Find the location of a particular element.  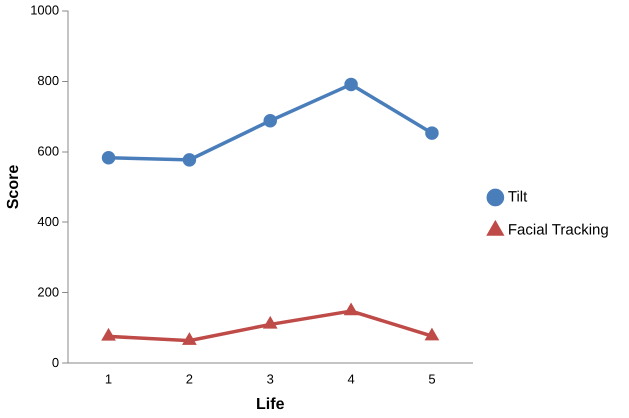

x-tick-label: 5 is located at coordinates (432, 379).